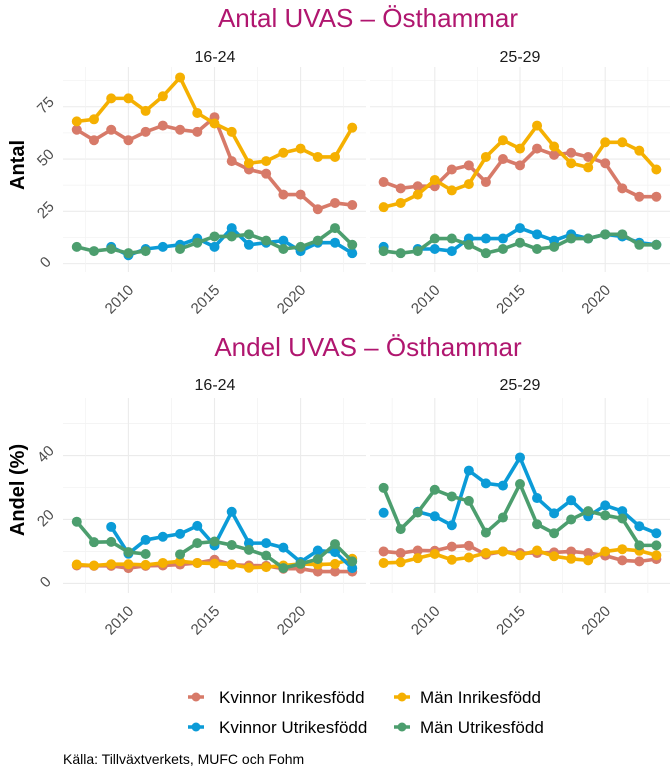  Describe the element at coordinates (46, 454) in the screenshot. I see `y-tick-label: 40` at that location.